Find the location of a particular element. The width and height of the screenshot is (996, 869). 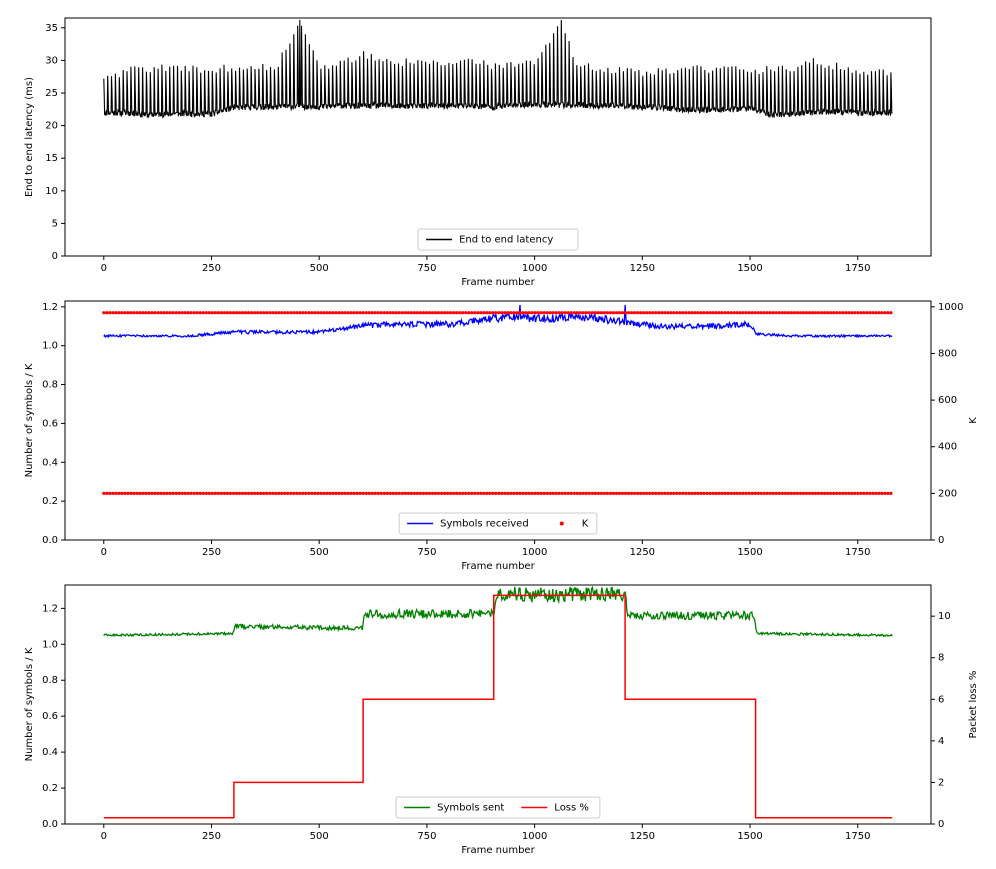

y-tick-label: 35 is located at coordinates (51, 28).